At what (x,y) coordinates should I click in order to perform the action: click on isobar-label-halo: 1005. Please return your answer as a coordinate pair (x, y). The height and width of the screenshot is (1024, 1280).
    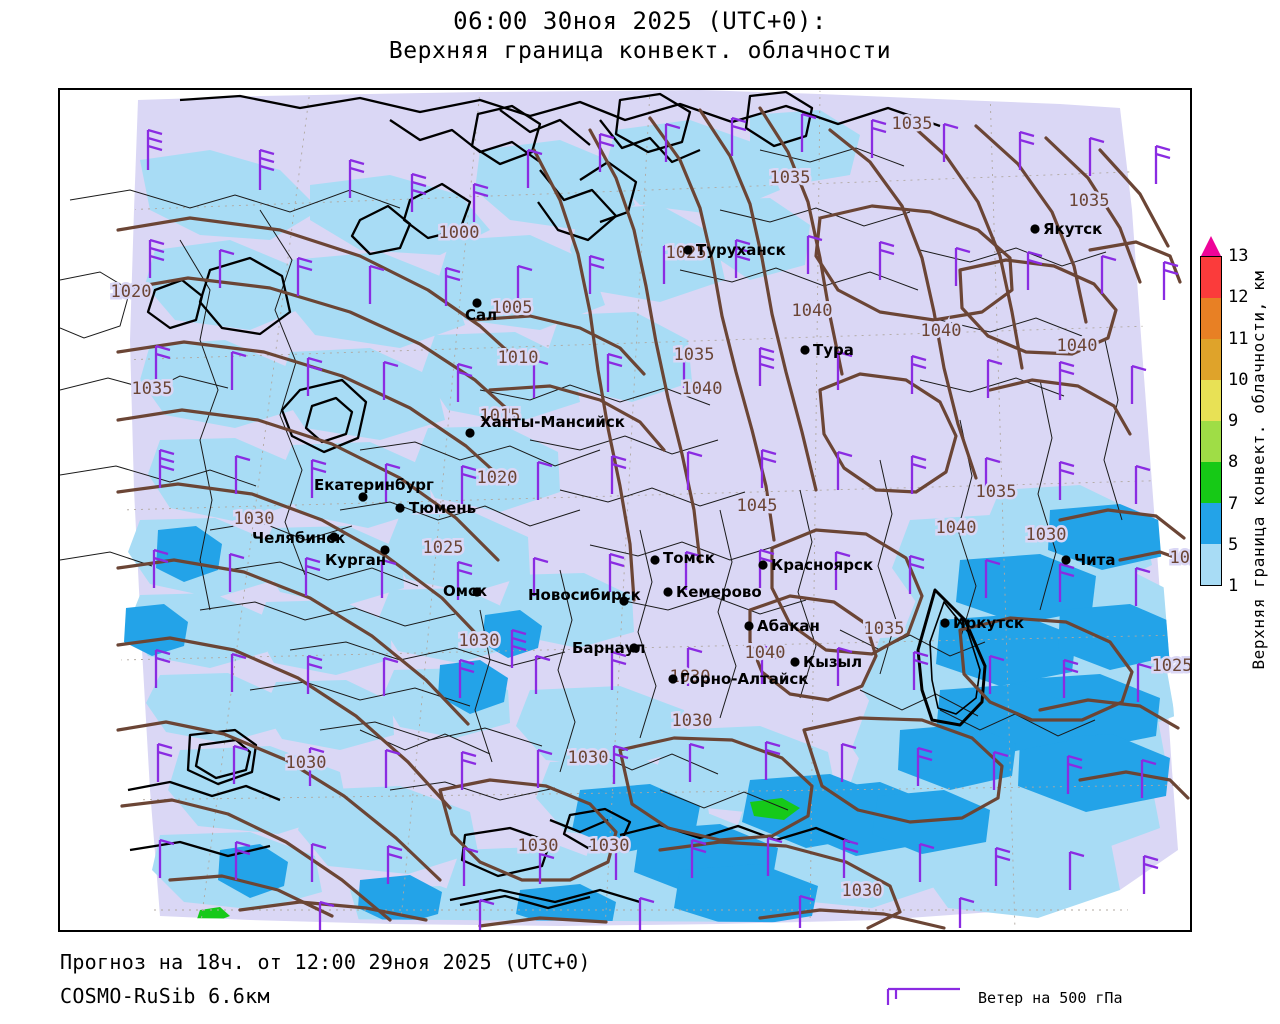
    Looking at the image, I should click on (512, 308).